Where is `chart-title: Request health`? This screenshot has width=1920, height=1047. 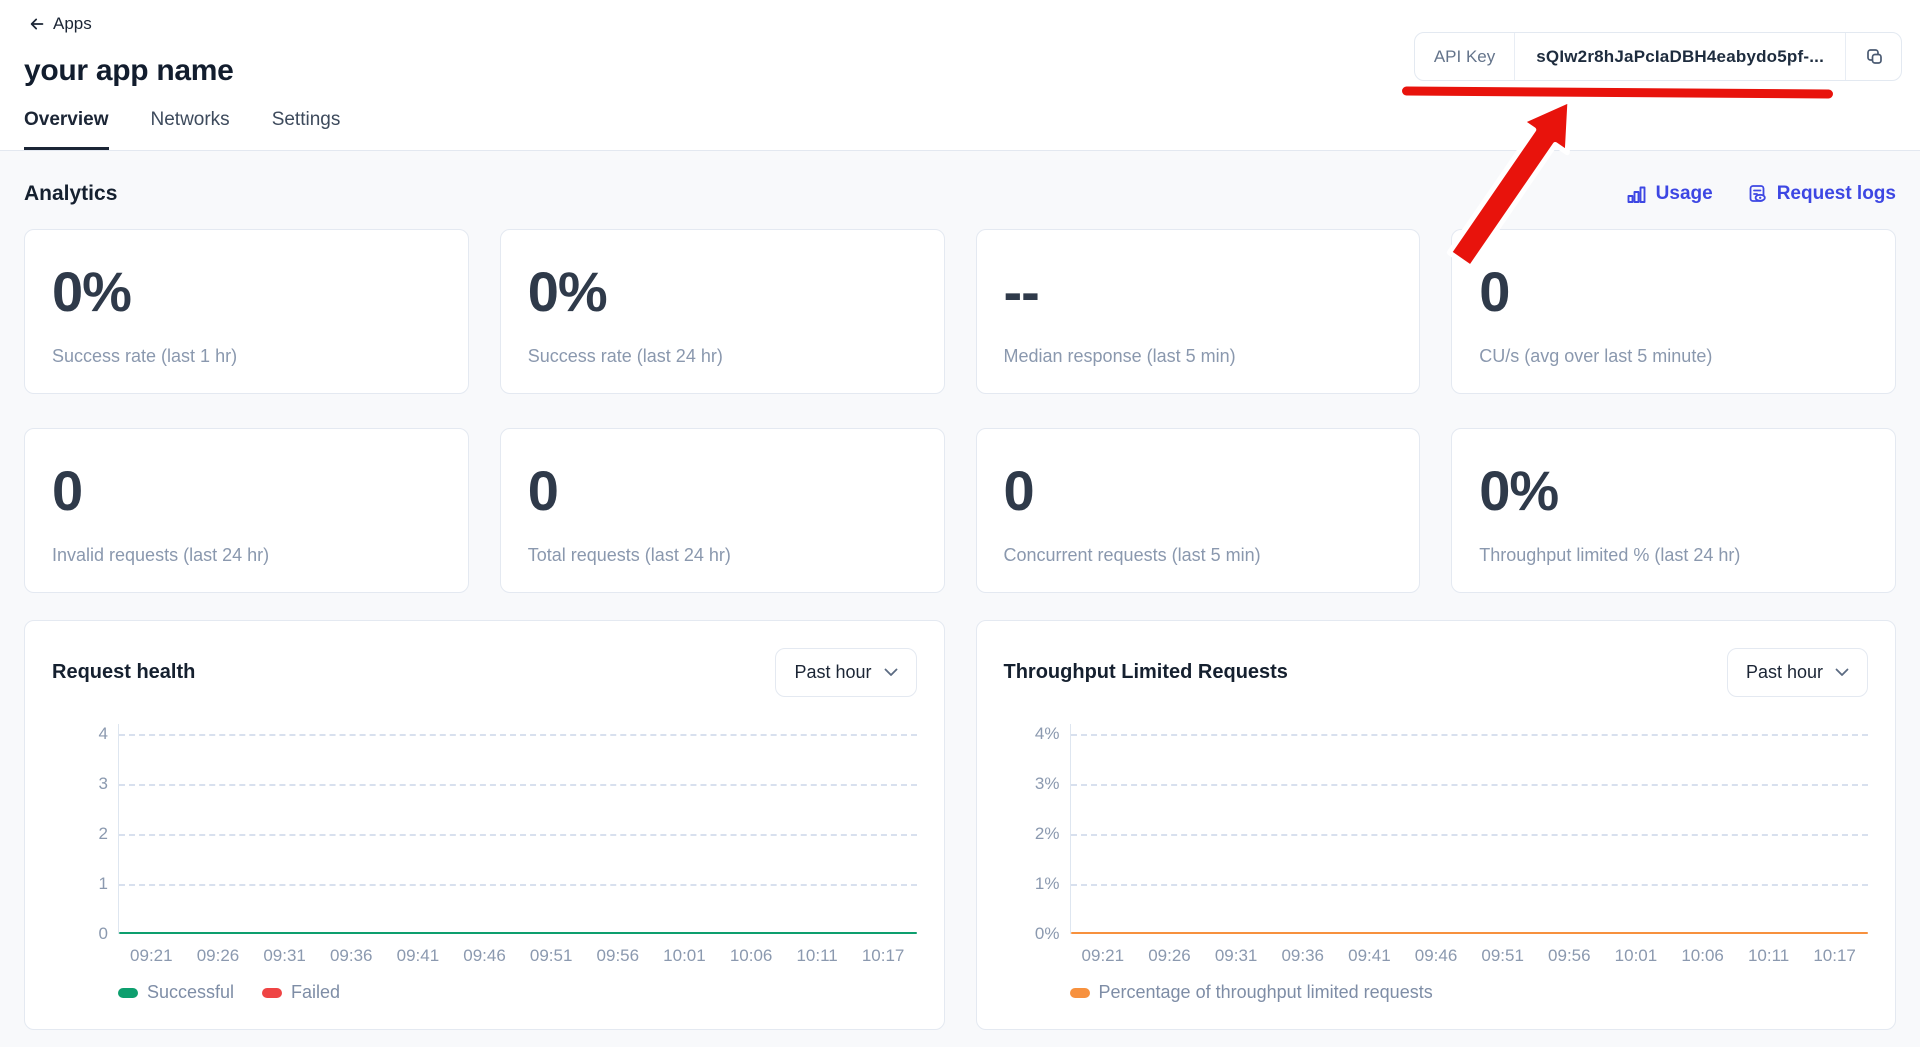 chart-title: Request health is located at coordinates (124, 672).